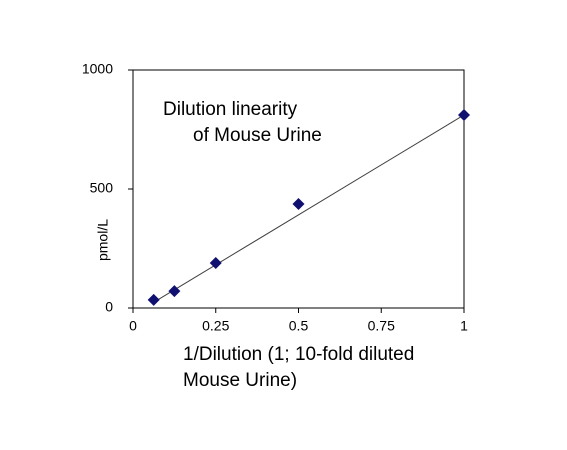 This screenshot has height=450, width=567. Describe the element at coordinates (381, 326) in the screenshot. I see `x-tick-label: 0.75` at that location.